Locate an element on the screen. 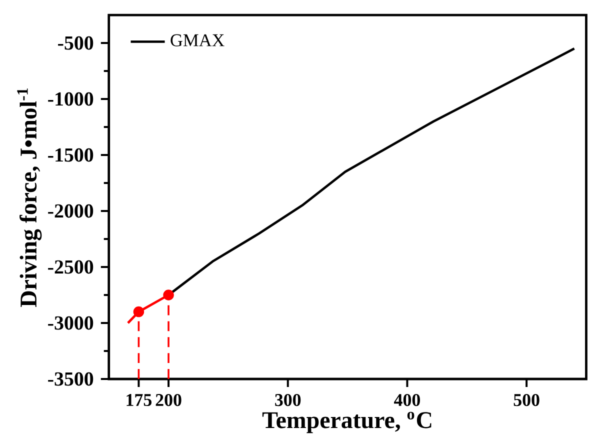 The image size is (599, 439). y-tick-label: -1500 is located at coordinates (71, 155).